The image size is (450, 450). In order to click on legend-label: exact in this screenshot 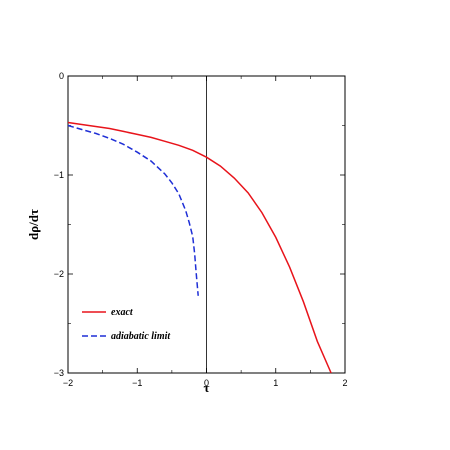, I will do `click(122, 312)`.